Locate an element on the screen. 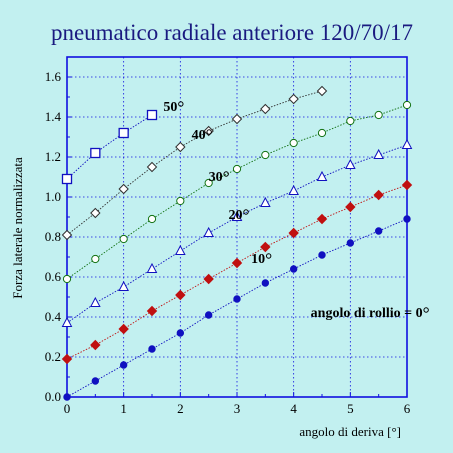 The width and height of the screenshot is (453, 453). series-label: angolo di rollio = 0 is located at coordinates (367, 313).